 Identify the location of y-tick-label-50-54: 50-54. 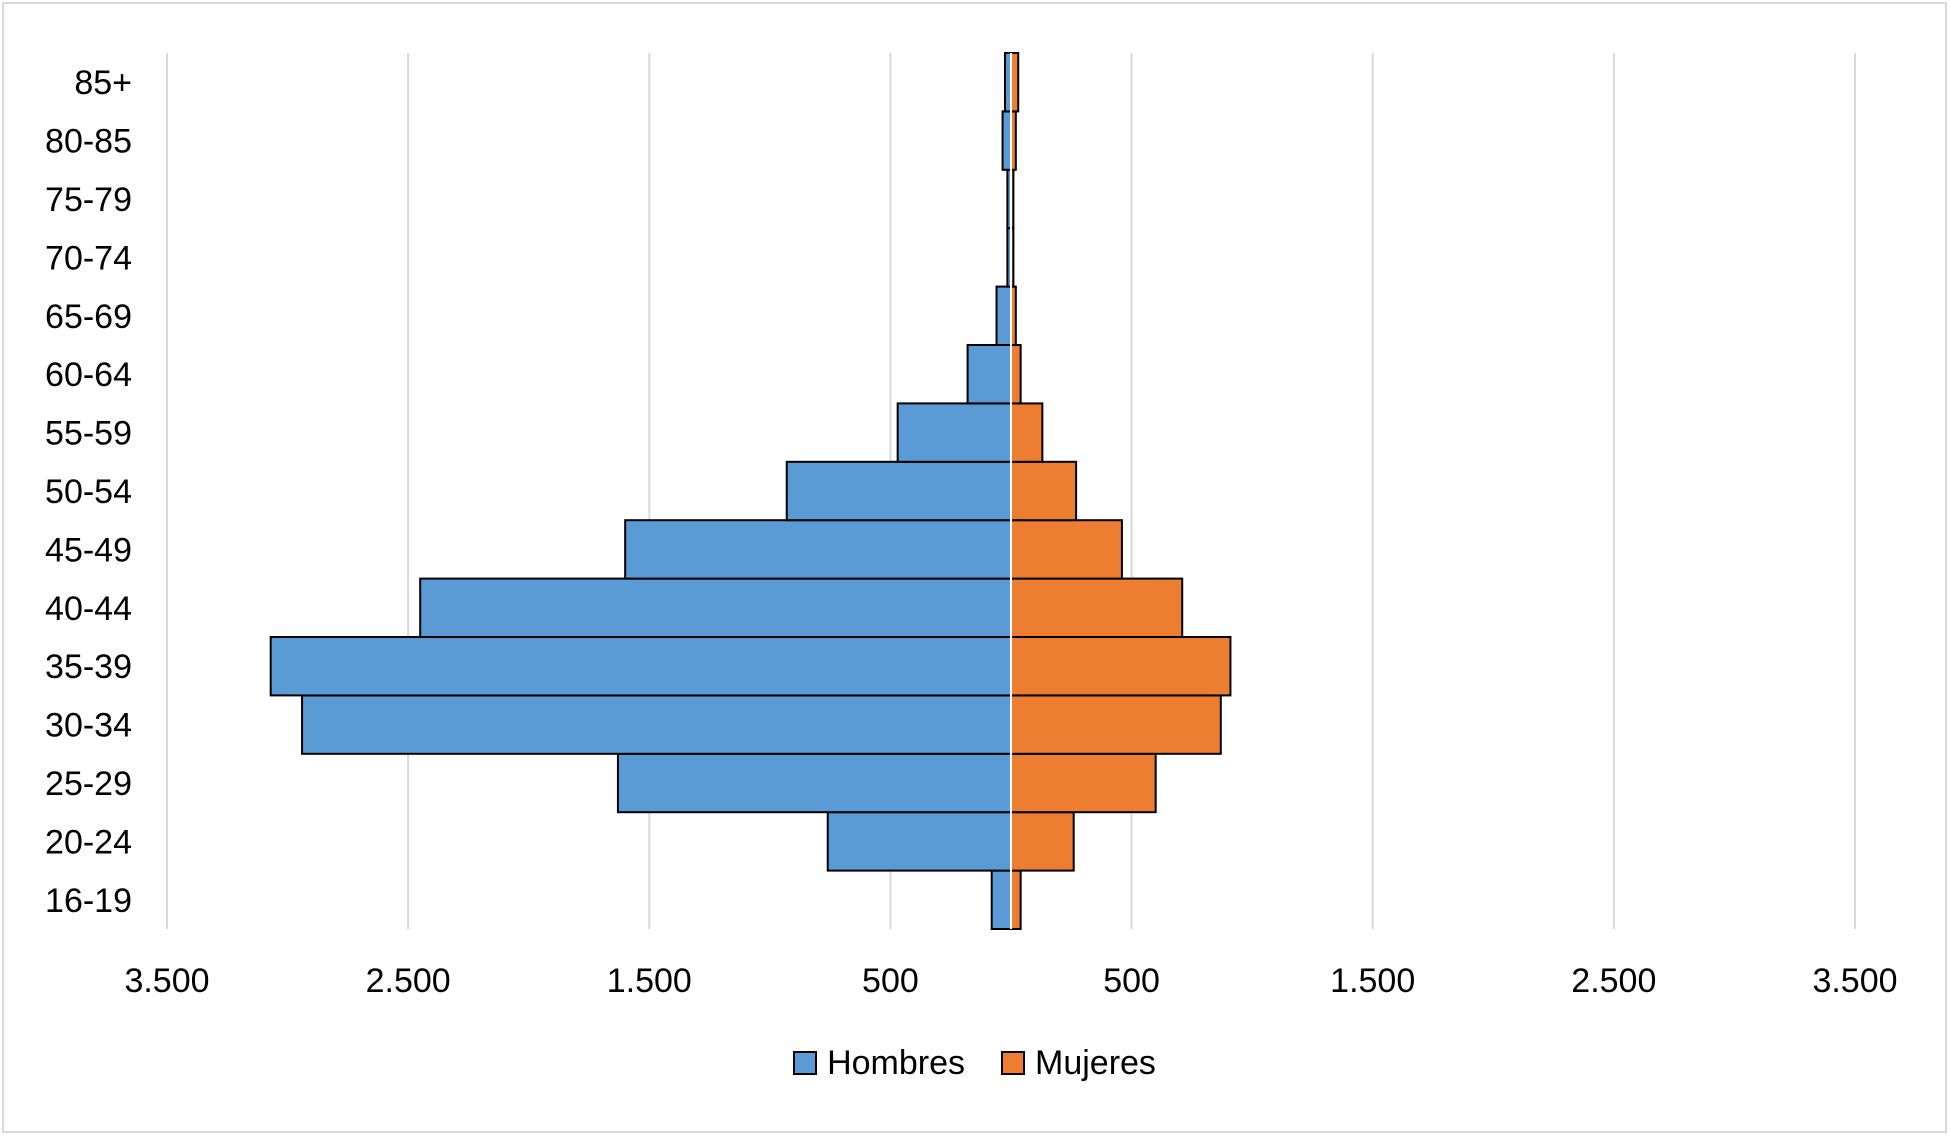
(88, 492).